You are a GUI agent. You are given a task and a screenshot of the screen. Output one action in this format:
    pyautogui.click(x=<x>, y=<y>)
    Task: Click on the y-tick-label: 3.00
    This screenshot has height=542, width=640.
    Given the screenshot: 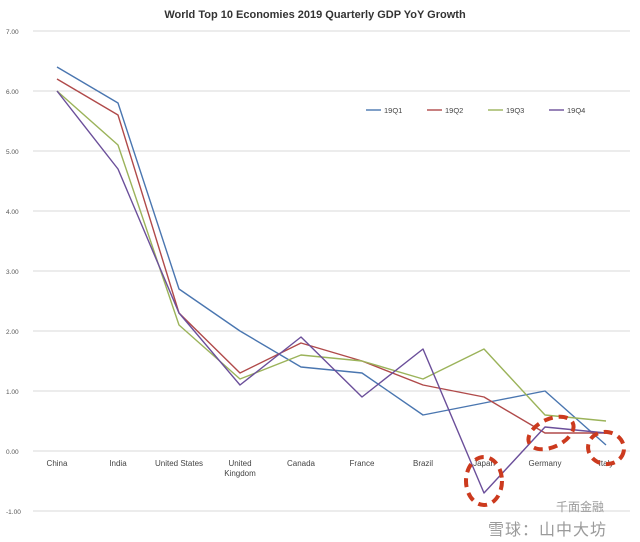 What is the action you would take?
    pyautogui.click(x=12, y=272)
    